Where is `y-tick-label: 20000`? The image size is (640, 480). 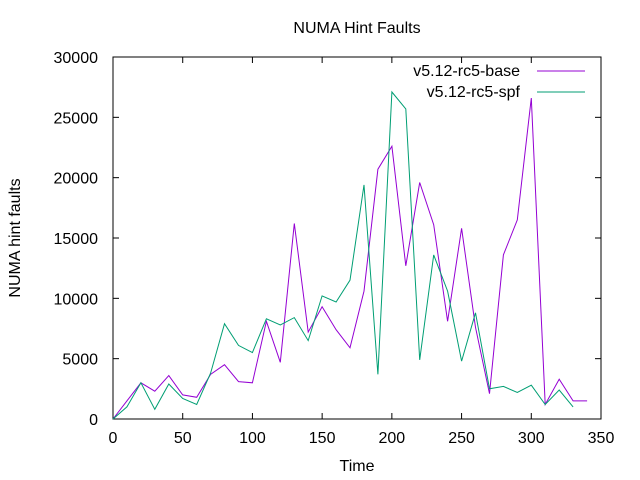 y-tick-label: 20000 is located at coordinates (76, 179).